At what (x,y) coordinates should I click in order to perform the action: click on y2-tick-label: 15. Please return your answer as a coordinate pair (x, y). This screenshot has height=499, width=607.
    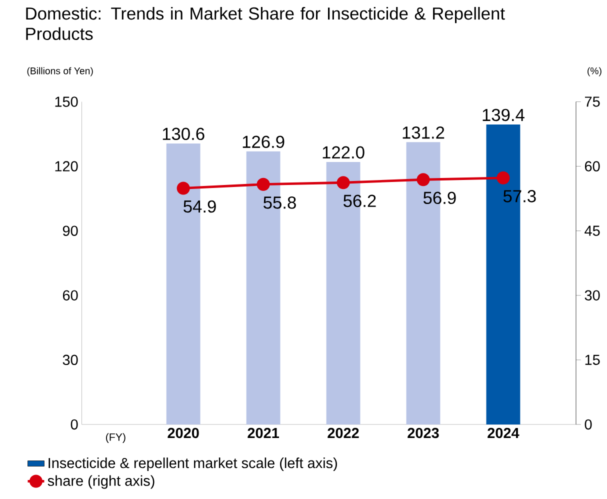
    Looking at the image, I should click on (592, 359).